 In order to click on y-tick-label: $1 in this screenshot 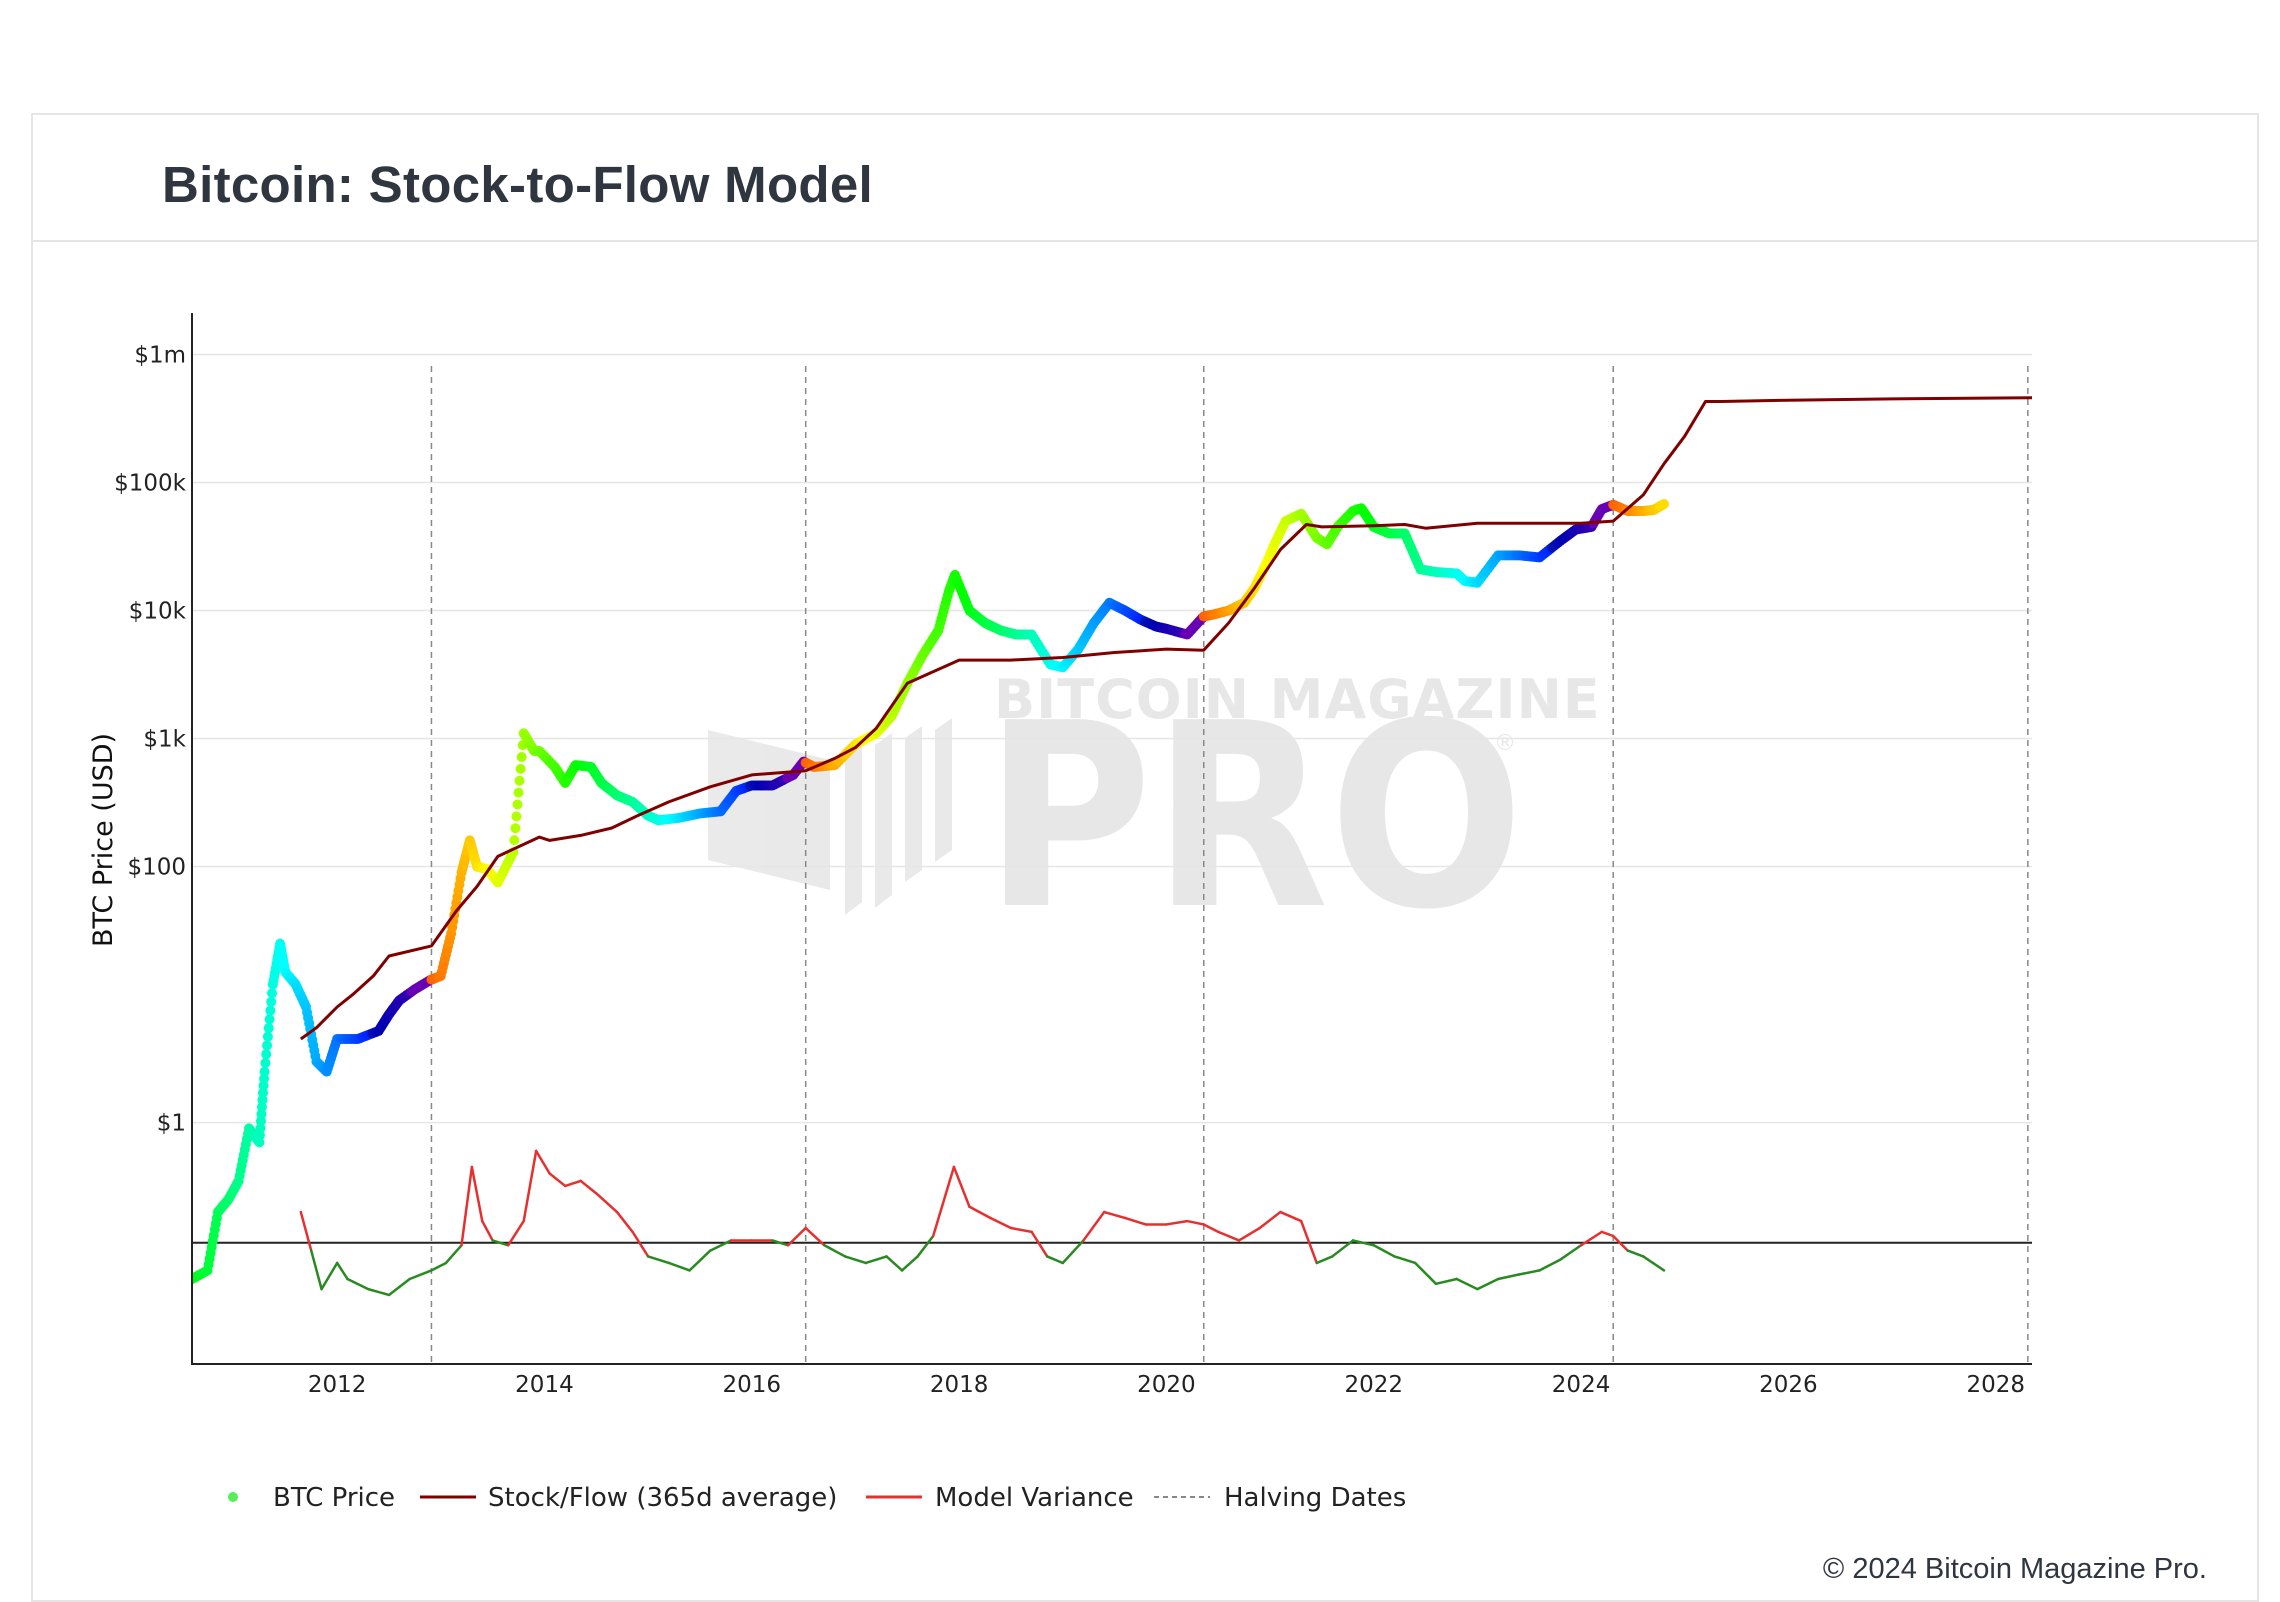, I will do `click(171, 1124)`.